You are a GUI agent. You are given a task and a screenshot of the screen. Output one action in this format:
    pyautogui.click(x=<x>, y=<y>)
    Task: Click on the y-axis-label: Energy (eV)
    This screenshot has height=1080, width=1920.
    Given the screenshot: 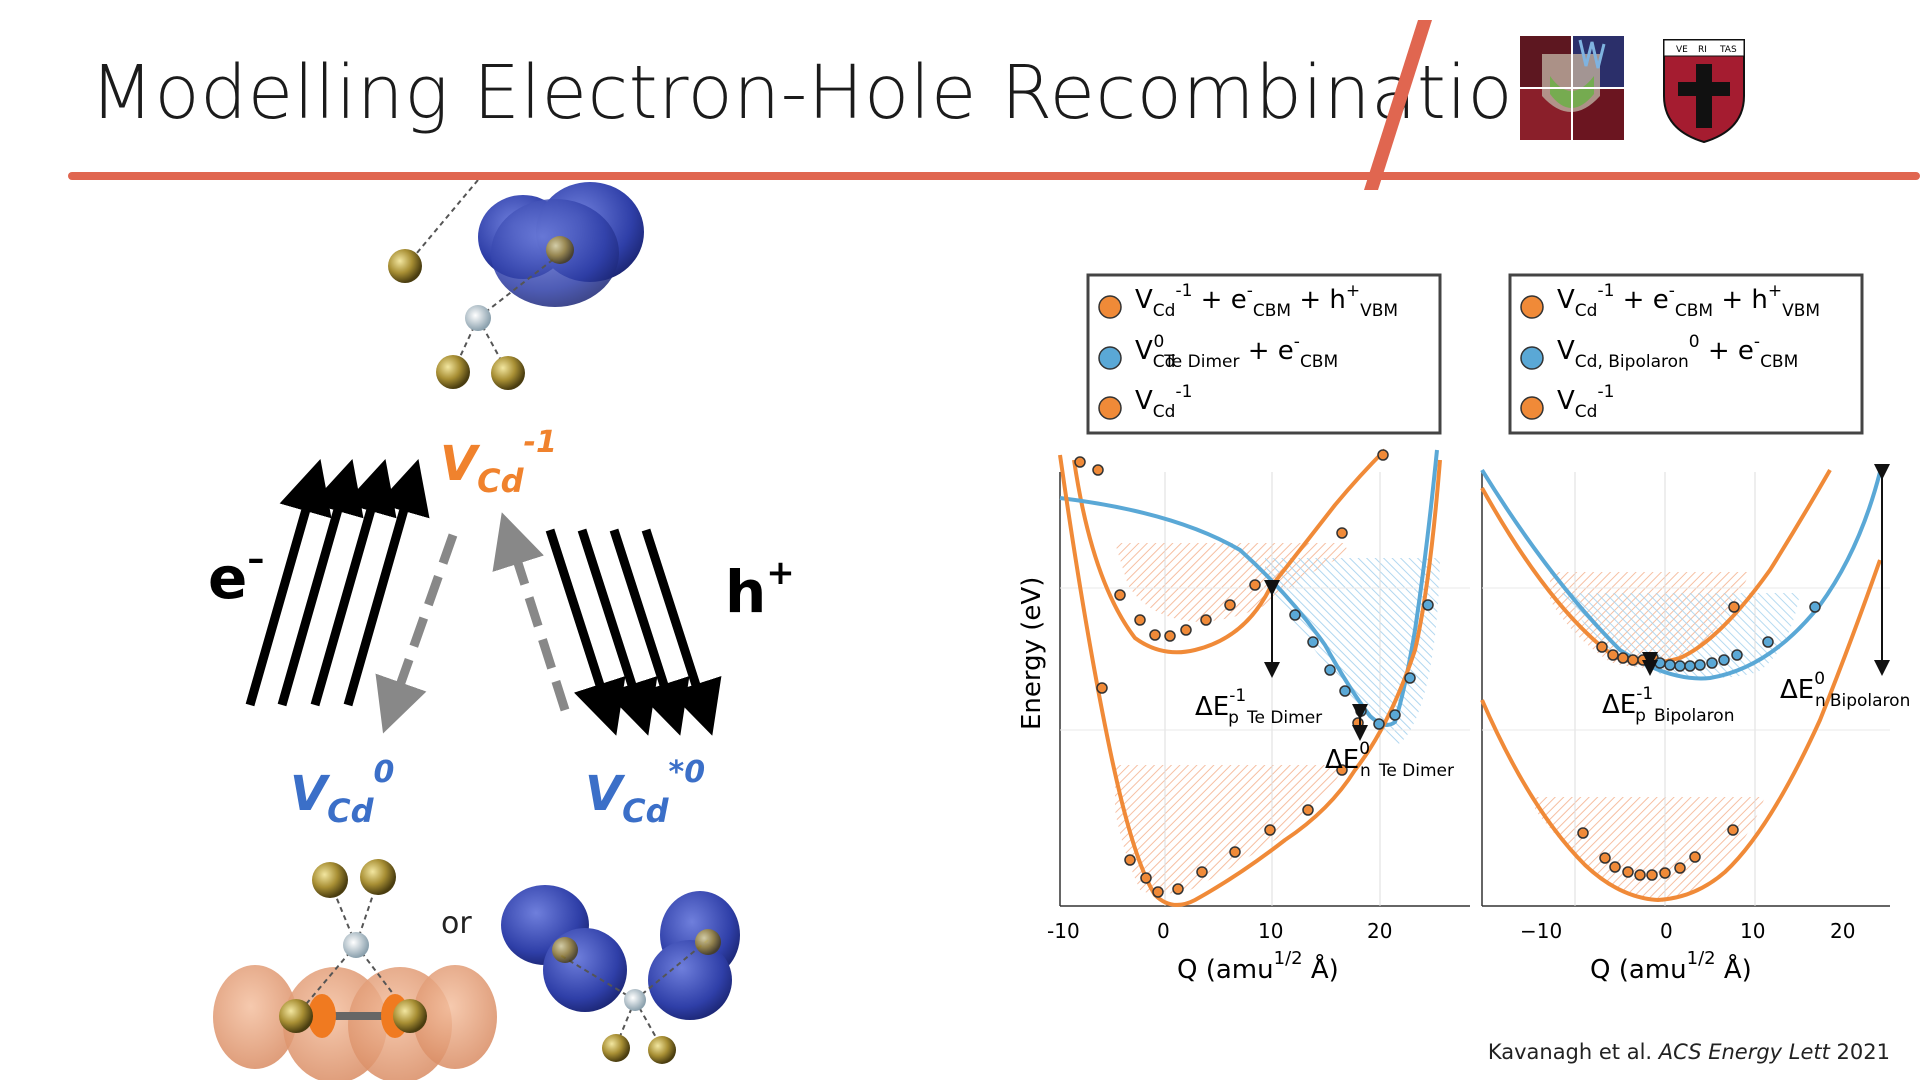 What is the action you would take?
    pyautogui.click(x=1032, y=653)
    